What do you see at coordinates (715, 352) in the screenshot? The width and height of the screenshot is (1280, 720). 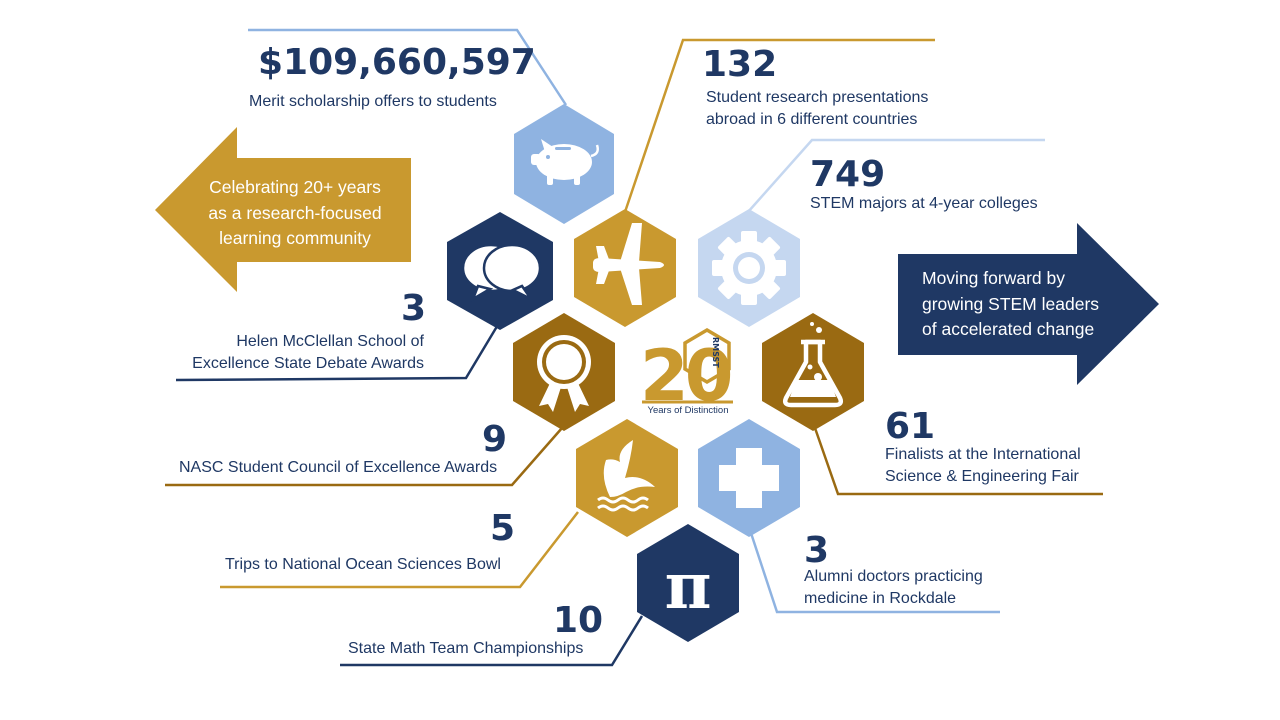 I see `logo-initials: RMSST` at bounding box center [715, 352].